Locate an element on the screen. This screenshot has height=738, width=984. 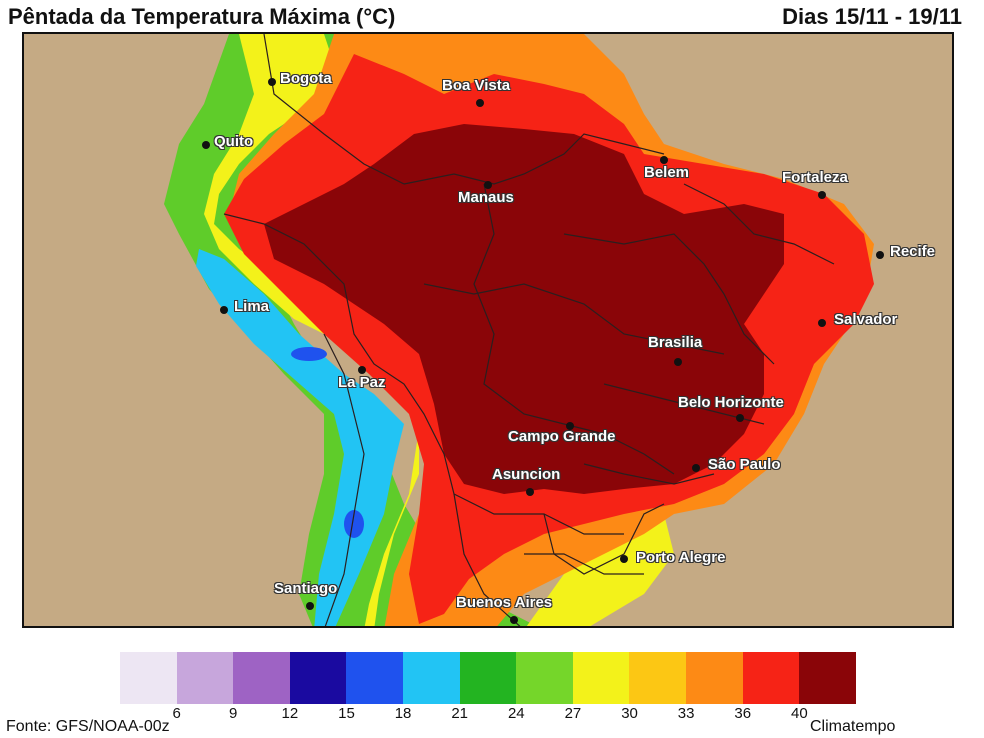
legend-tick-label: 21 is located at coordinates (460, 713).